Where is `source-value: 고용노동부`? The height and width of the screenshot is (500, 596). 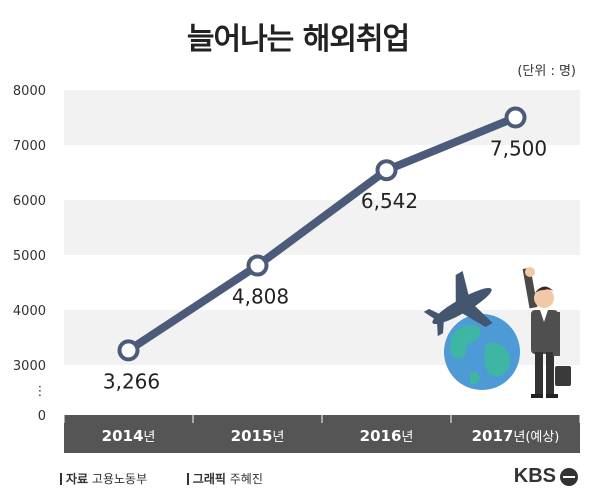 source-value: 고용노동부 is located at coordinates (119, 479).